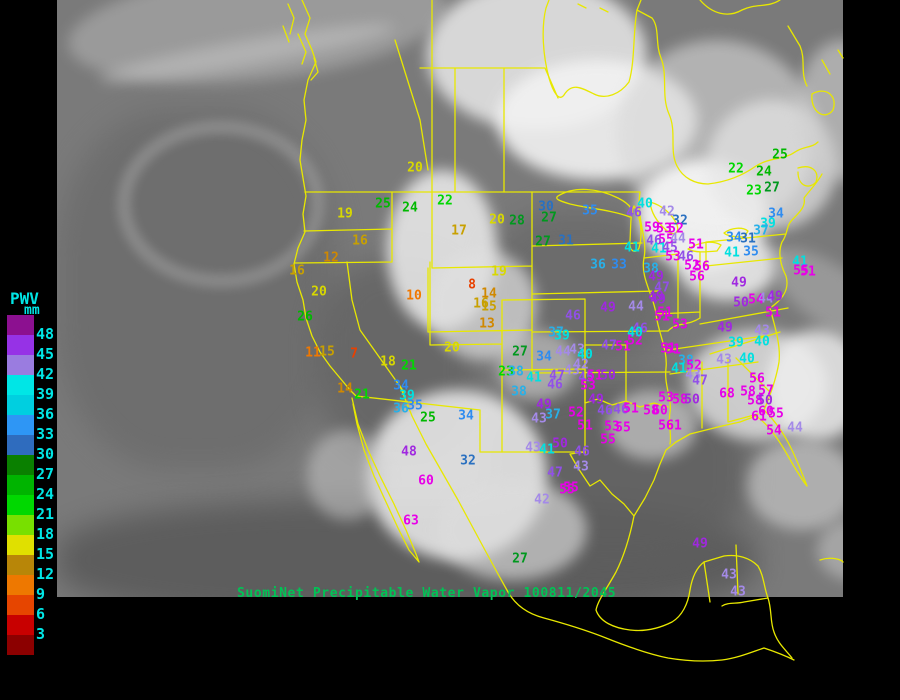 This screenshot has height=700, width=900. What do you see at coordinates (45, 394) in the screenshot?
I see `legend-label: 39` at bounding box center [45, 394].